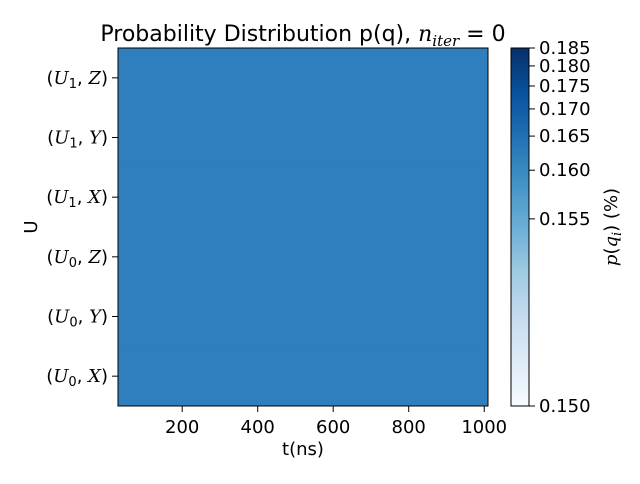  Describe the element at coordinates (565, 406) in the screenshot. I see `colorbar-tick-label: 0.150` at that location.